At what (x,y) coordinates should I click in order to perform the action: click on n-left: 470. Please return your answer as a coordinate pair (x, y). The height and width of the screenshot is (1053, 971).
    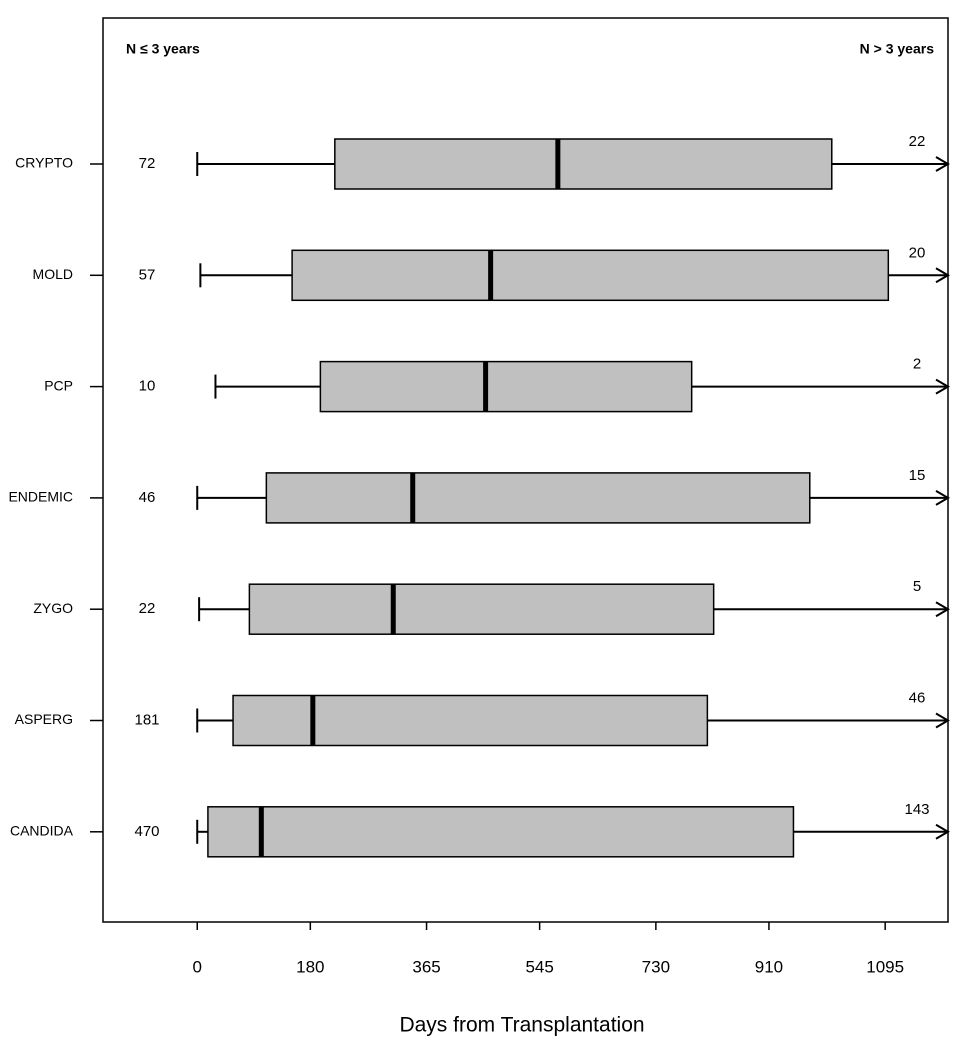
    Looking at the image, I should click on (146, 831).